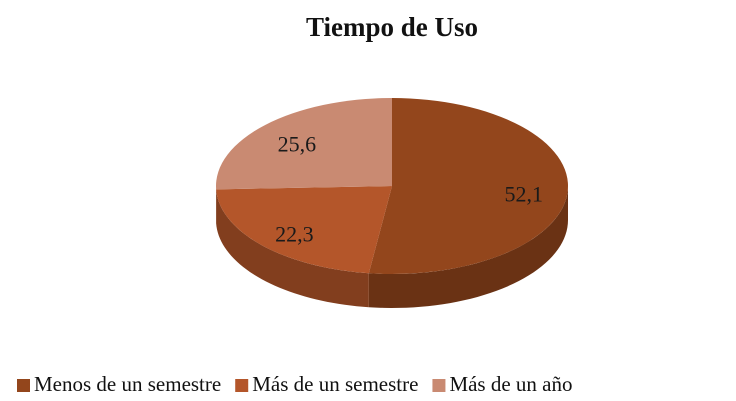 The height and width of the screenshot is (401, 736). Describe the element at coordinates (127, 384) in the screenshot. I see `legend-label: Menos de un semestre` at that location.